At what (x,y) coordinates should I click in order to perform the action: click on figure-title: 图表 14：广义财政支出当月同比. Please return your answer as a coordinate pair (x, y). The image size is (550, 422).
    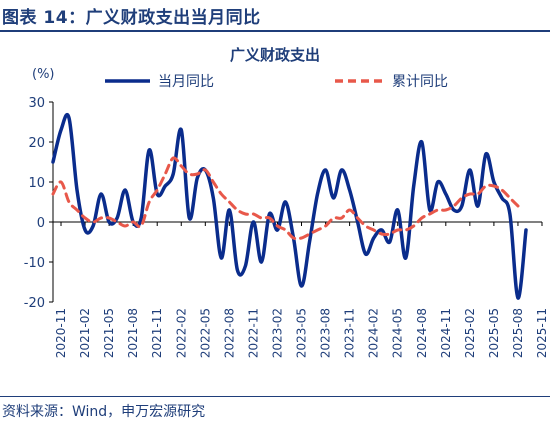
    Looking at the image, I should click on (131, 18).